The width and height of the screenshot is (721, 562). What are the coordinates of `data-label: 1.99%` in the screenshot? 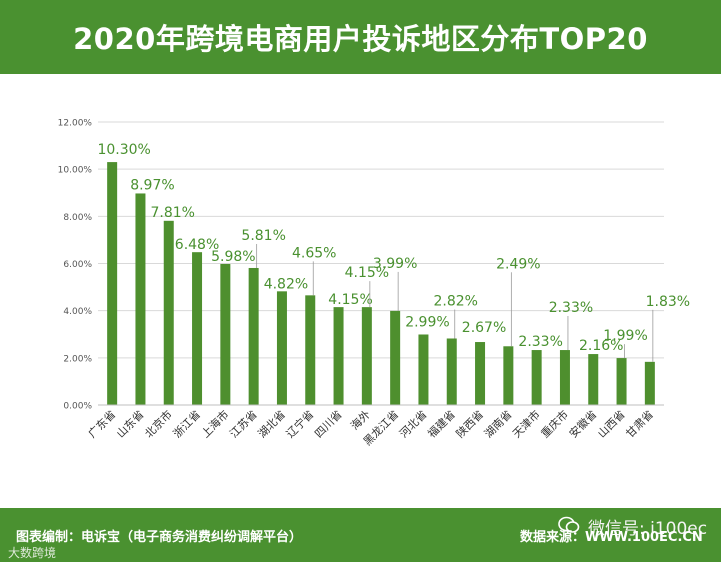 It's located at (625, 336).